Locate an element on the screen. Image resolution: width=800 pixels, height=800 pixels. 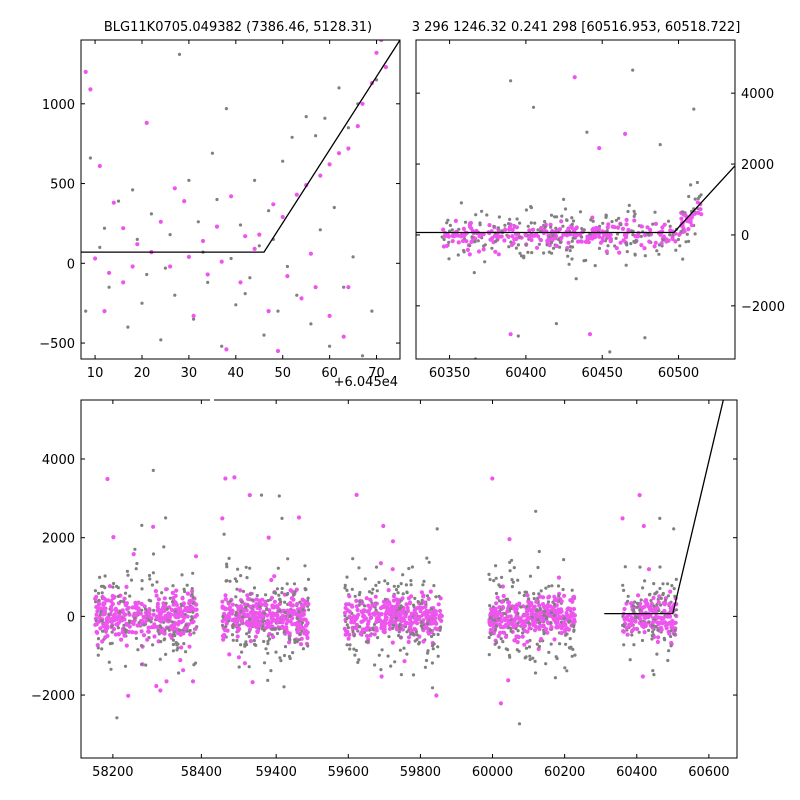
top-left-model-line is located at coordinates (240, 146).